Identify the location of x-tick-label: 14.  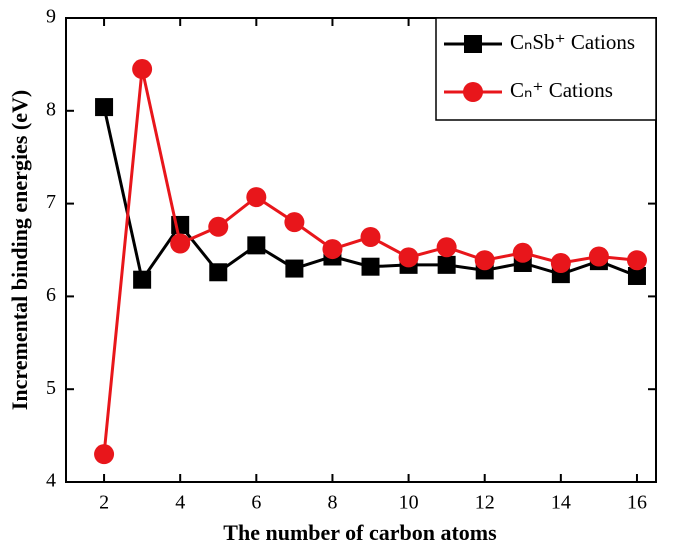
(561, 503).